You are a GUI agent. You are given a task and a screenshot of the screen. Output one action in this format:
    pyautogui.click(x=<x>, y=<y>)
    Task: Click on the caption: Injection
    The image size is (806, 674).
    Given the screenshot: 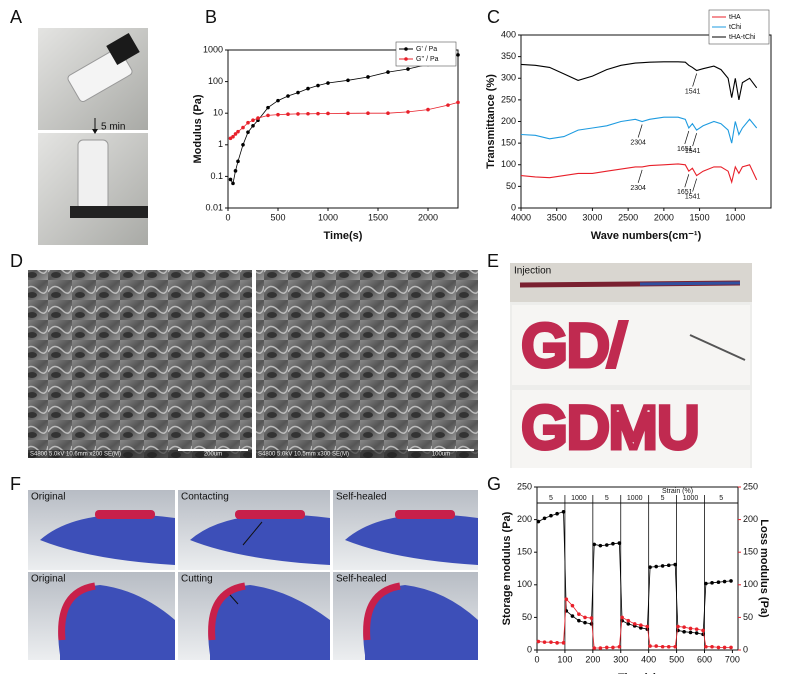 What is the action you would take?
    pyautogui.click(x=532, y=271)
    